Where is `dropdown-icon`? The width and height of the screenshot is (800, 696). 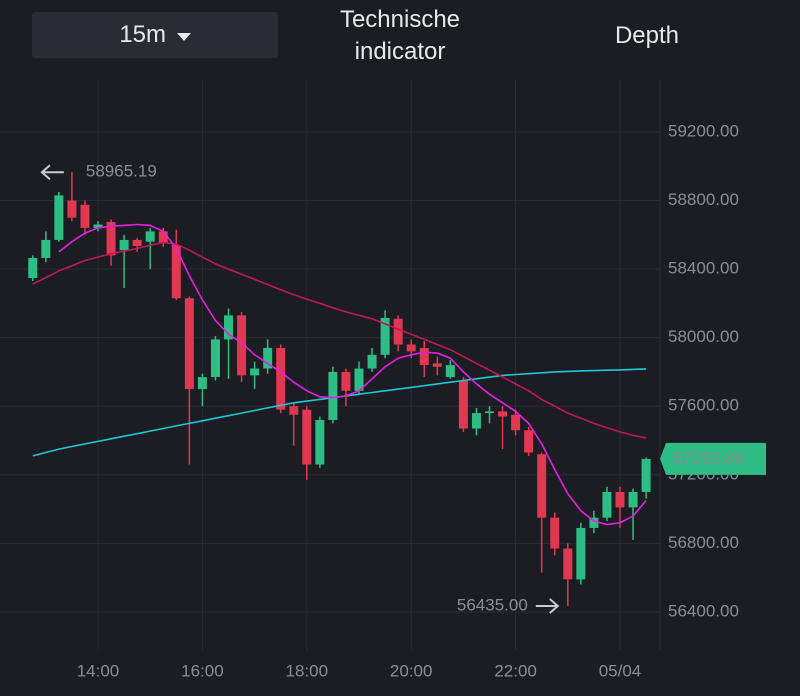 dropdown-icon is located at coordinates (183, 37).